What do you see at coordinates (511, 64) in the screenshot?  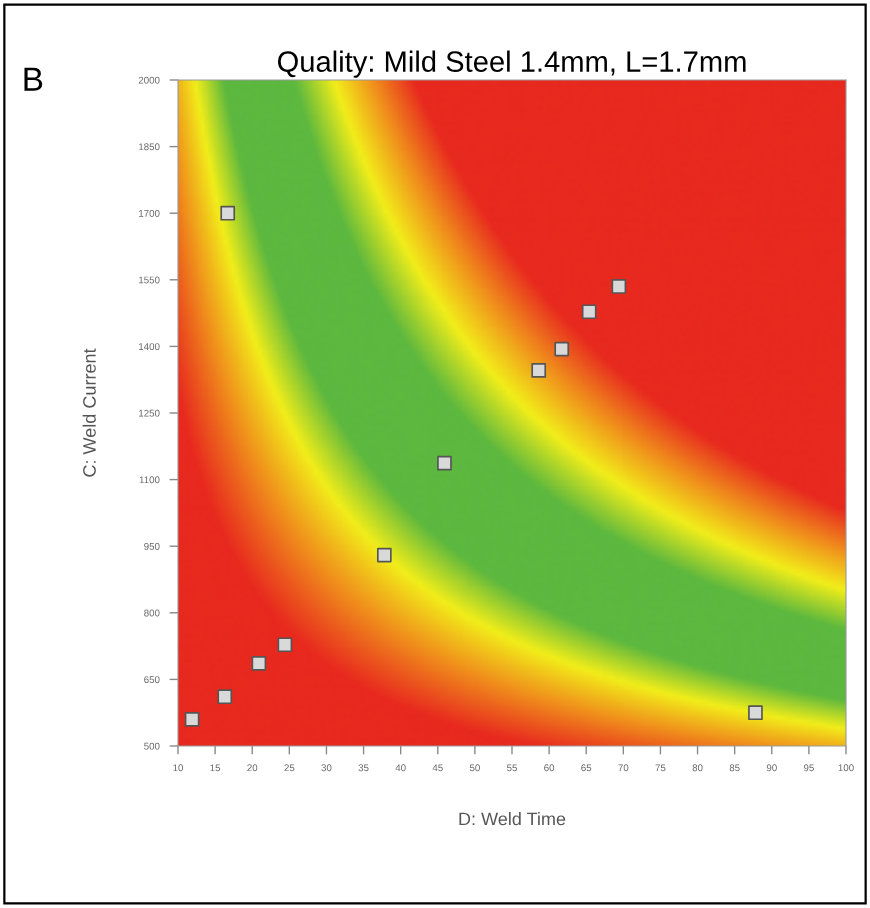 I see `chart-title: Quality: Mild Steel 1.4mm, L=1.7mm` at bounding box center [511, 64].